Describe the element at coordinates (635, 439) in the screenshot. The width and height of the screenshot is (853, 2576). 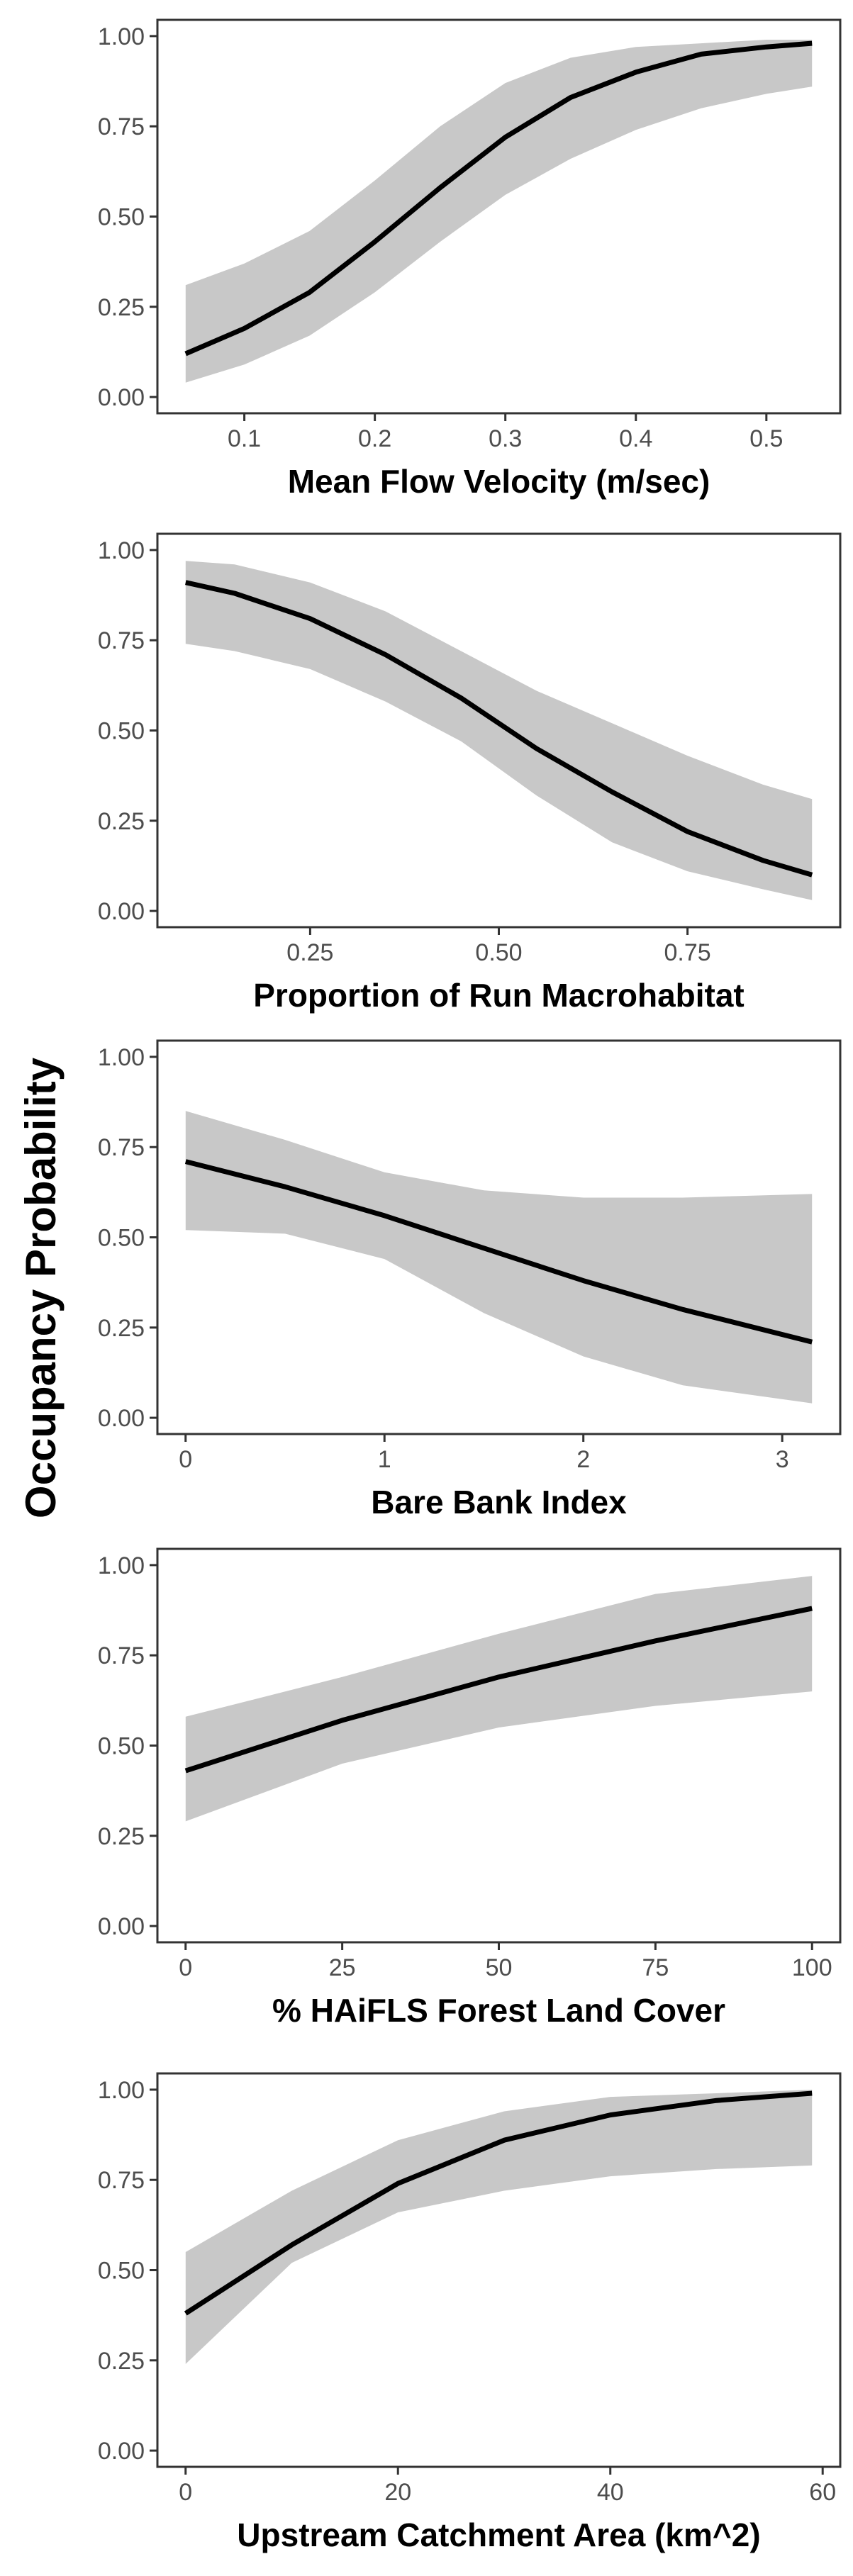
I see `x-tick-label: 0.4` at that location.